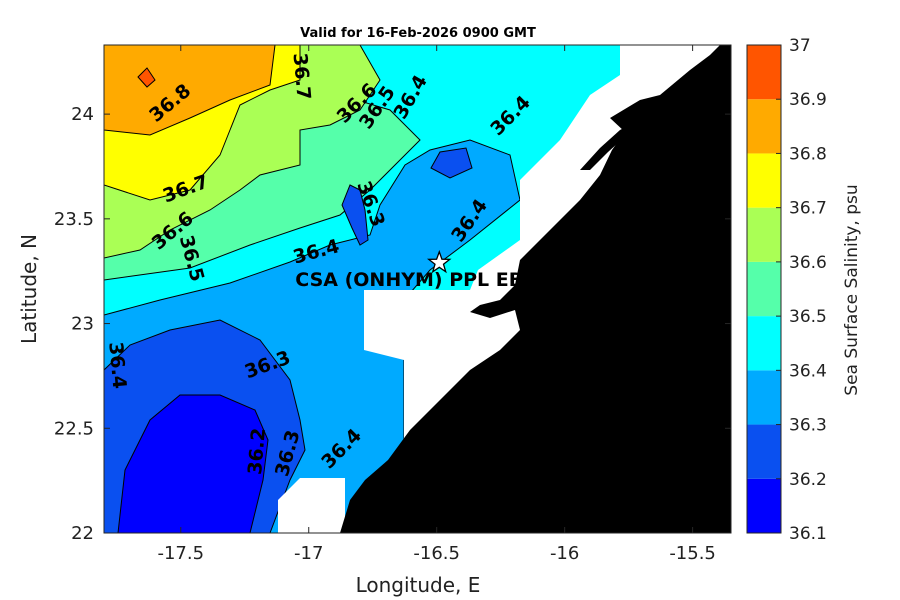 The width and height of the screenshot is (900, 600). I want to click on y-tick-label: 24, so click(82, 114).